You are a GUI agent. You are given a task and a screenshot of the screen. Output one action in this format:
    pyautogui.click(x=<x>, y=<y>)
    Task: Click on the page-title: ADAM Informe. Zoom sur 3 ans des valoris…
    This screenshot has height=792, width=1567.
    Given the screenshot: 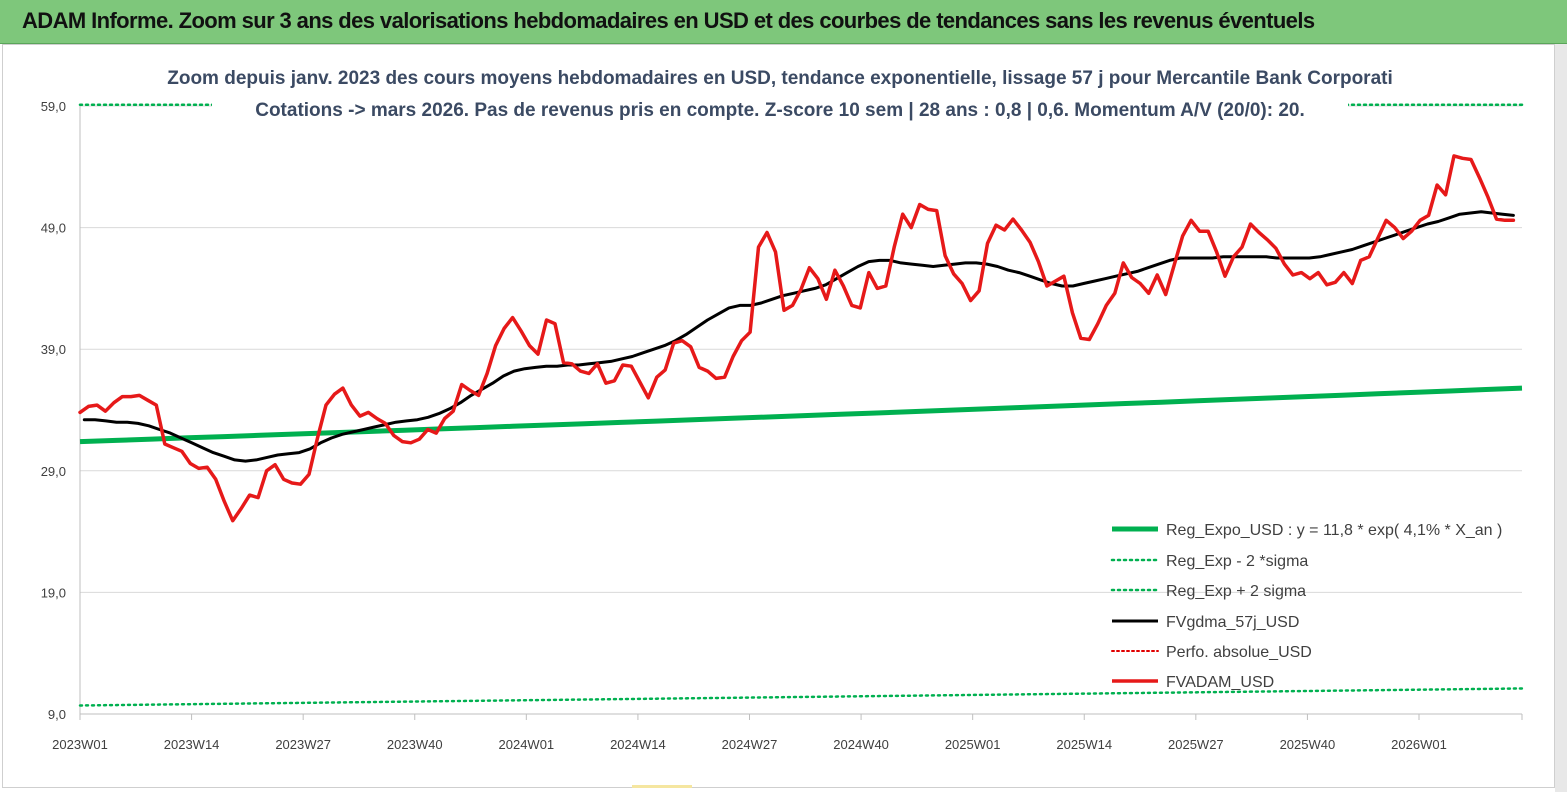 What is the action you would take?
    pyautogui.click(x=668, y=20)
    